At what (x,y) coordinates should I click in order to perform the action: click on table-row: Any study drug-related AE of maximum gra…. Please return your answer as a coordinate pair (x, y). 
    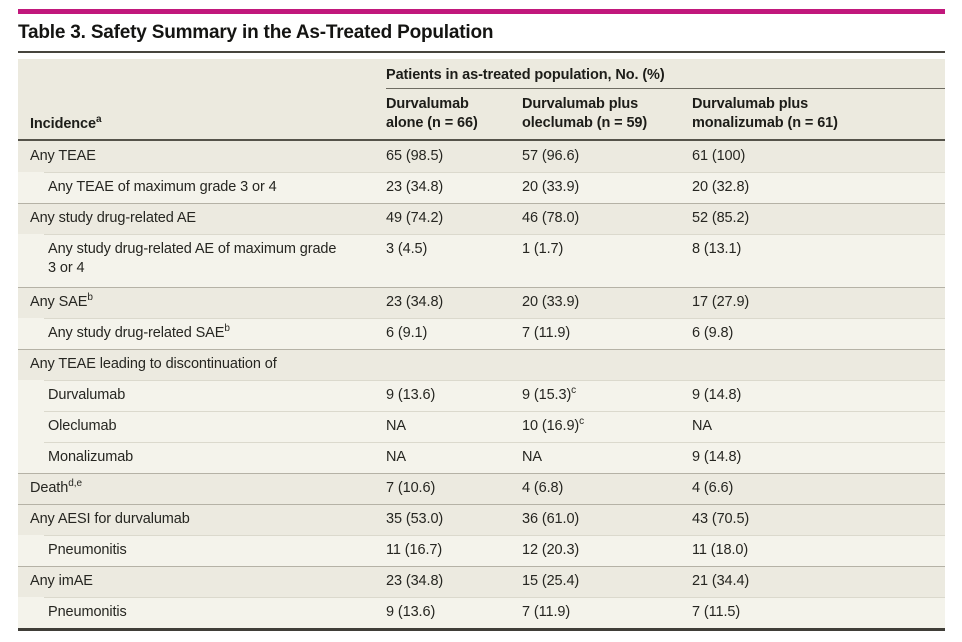
    Looking at the image, I should click on (481, 260).